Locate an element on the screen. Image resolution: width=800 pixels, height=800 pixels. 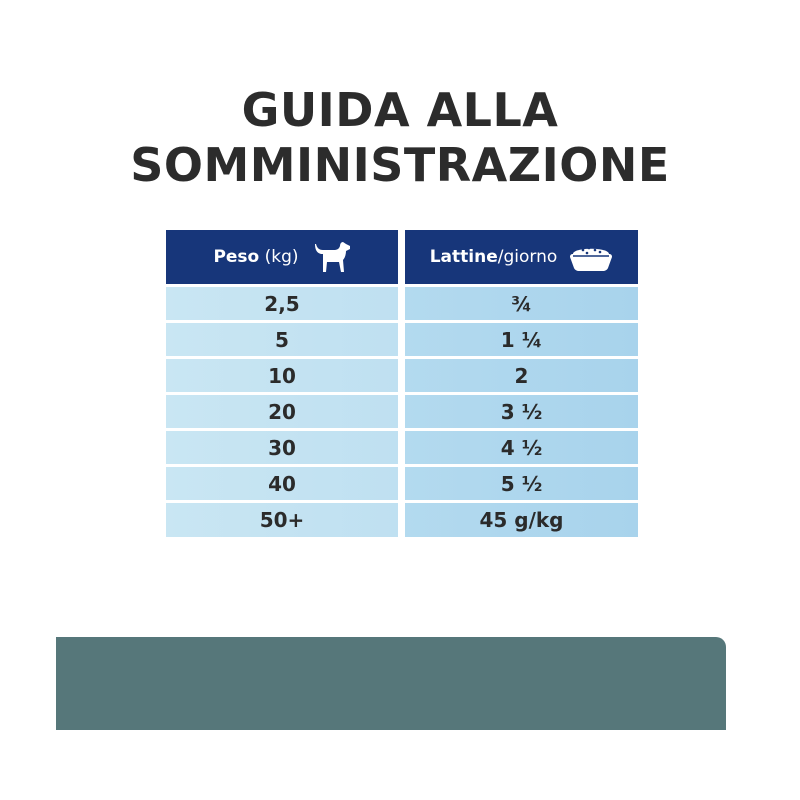
cell-cans: 4 ½ is located at coordinates (521, 447).